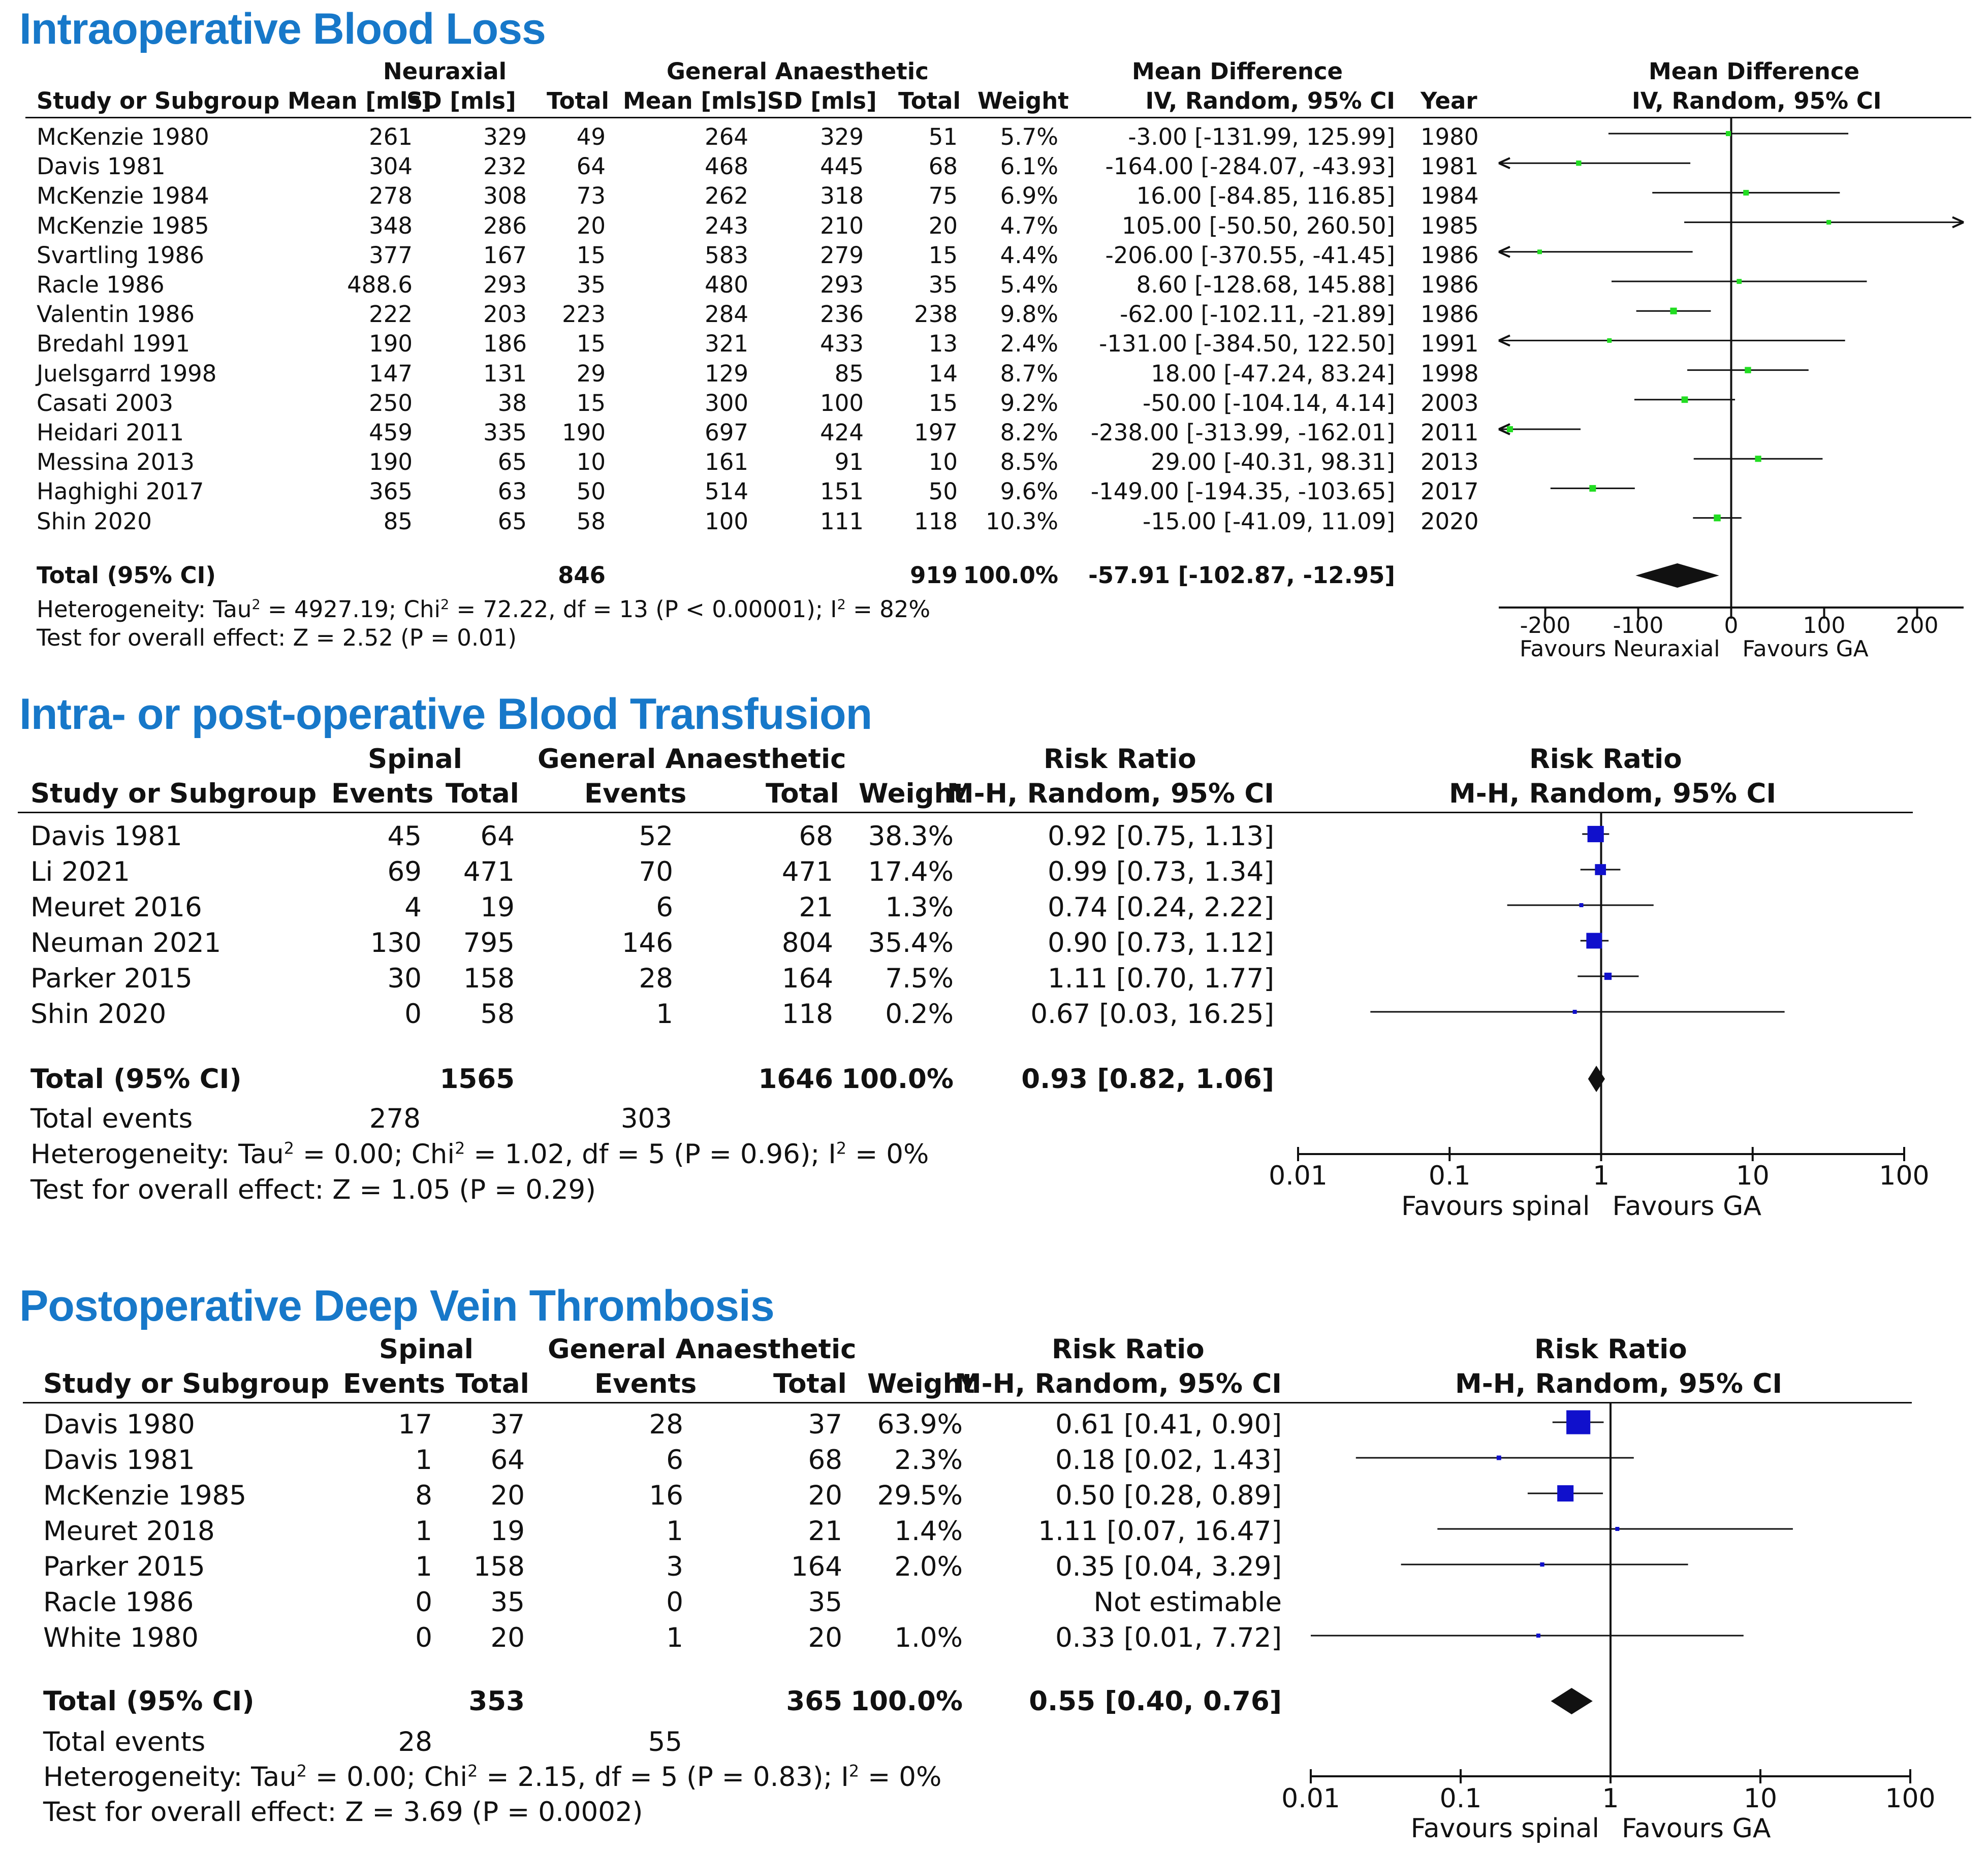 The height and width of the screenshot is (1853, 1988). What do you see at coordinates (795, 1079) in the screenshot?
I see `total-n-general: 1646` at bounding box center [795, 1079].